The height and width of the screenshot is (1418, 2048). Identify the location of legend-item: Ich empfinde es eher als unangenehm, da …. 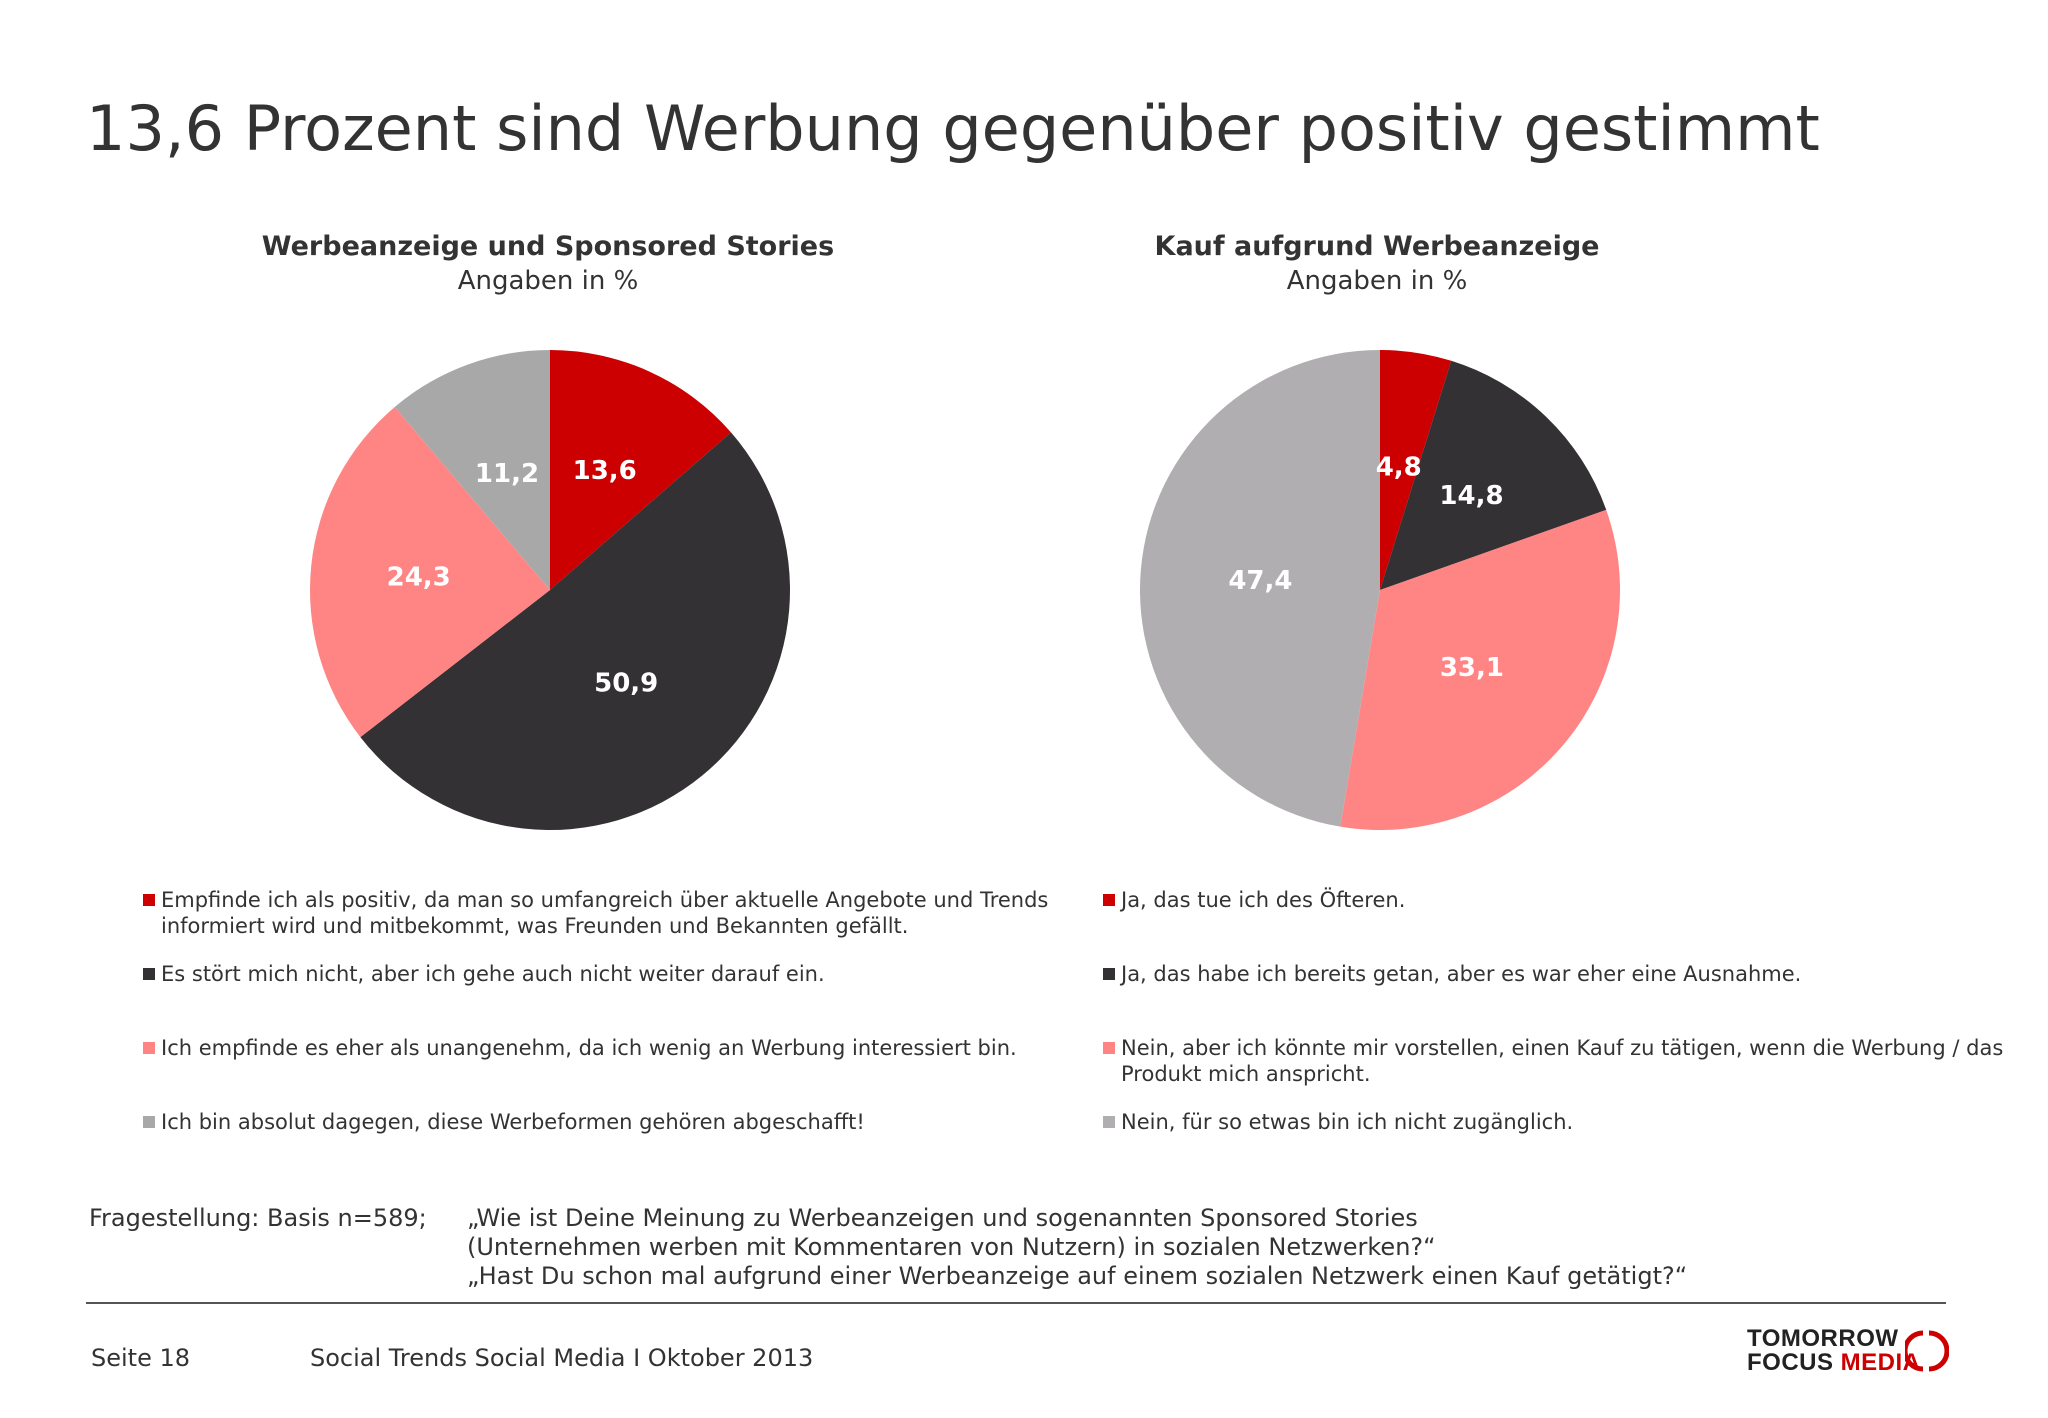
(613, 1048).